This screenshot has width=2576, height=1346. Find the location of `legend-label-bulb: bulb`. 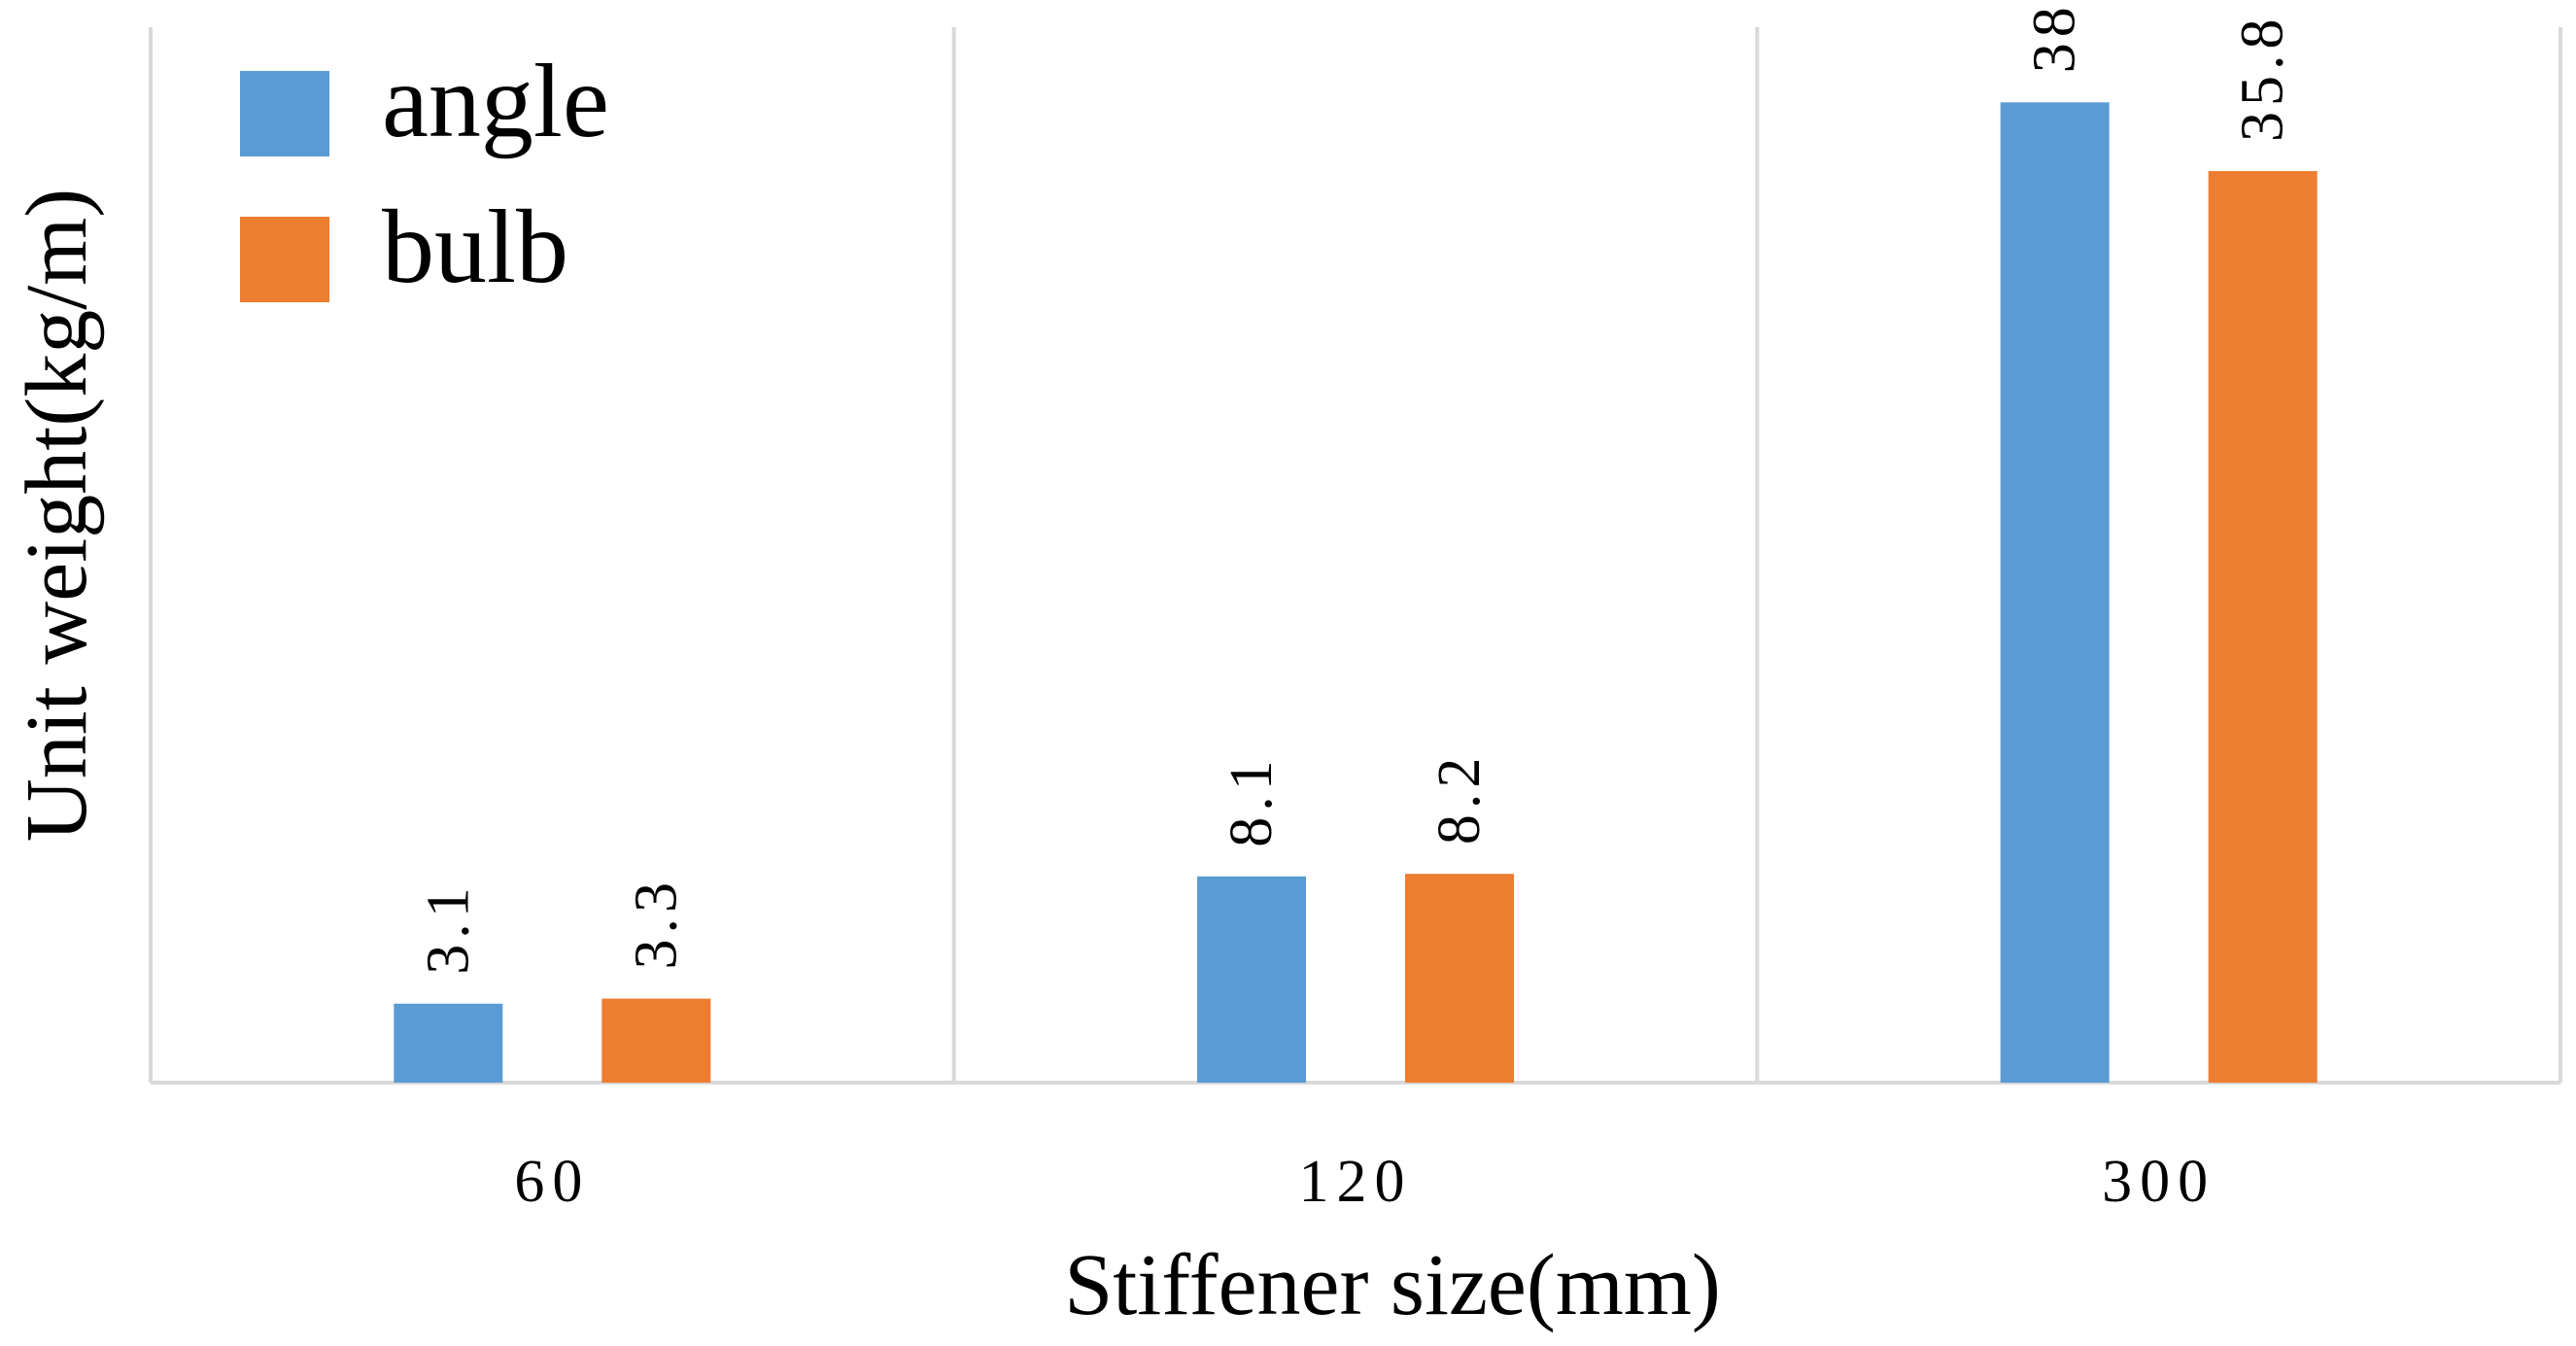

legend-label-bulb: bulb is located at coordinates (475, 247).